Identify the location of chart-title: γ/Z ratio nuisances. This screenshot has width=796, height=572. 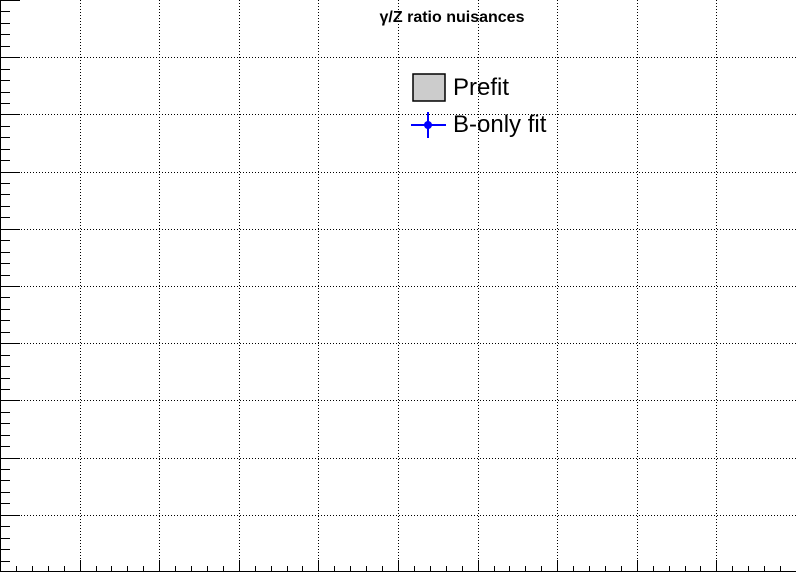
(452, 17).